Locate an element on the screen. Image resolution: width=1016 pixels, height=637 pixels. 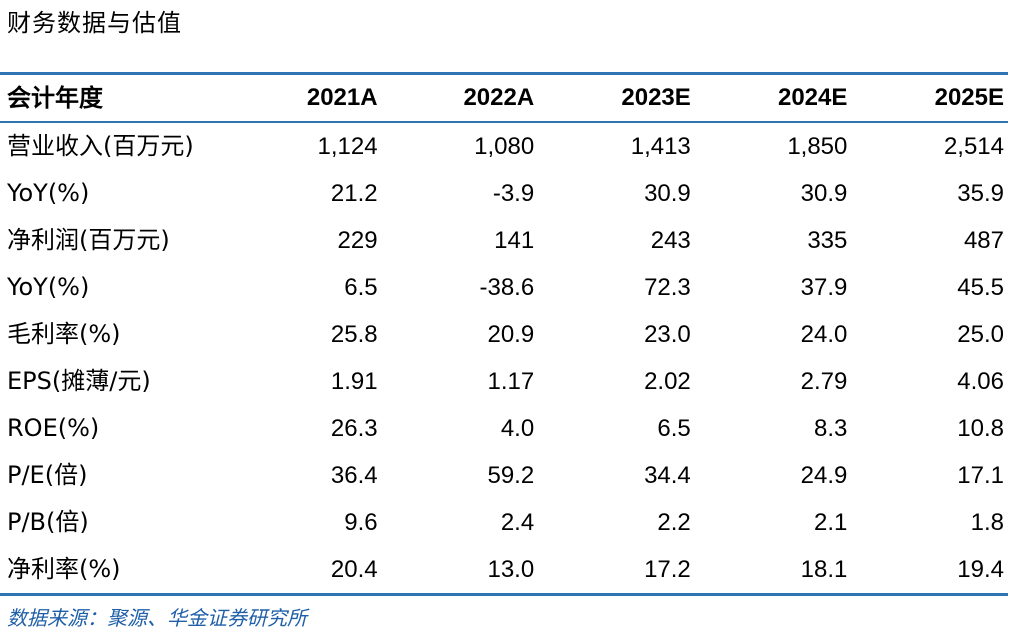
table-cell: 2.1 is located at coordinates (831, 522).